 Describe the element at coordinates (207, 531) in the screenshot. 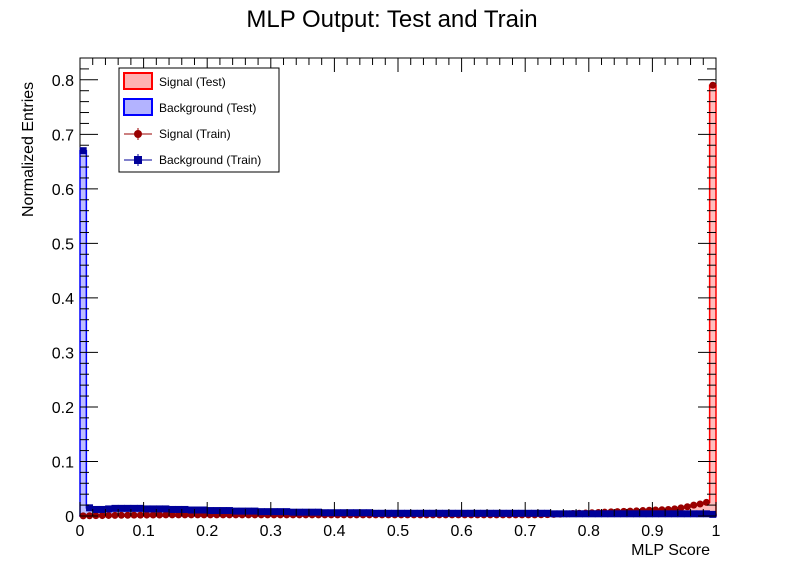

I see `x-tick-label-2: 0.2` at that location.